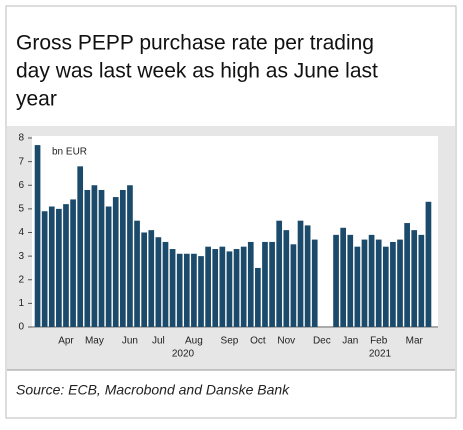  Describe the element at coordinates (21, 327) in the screenshot. I see `y-tick-label: 0` at that location.